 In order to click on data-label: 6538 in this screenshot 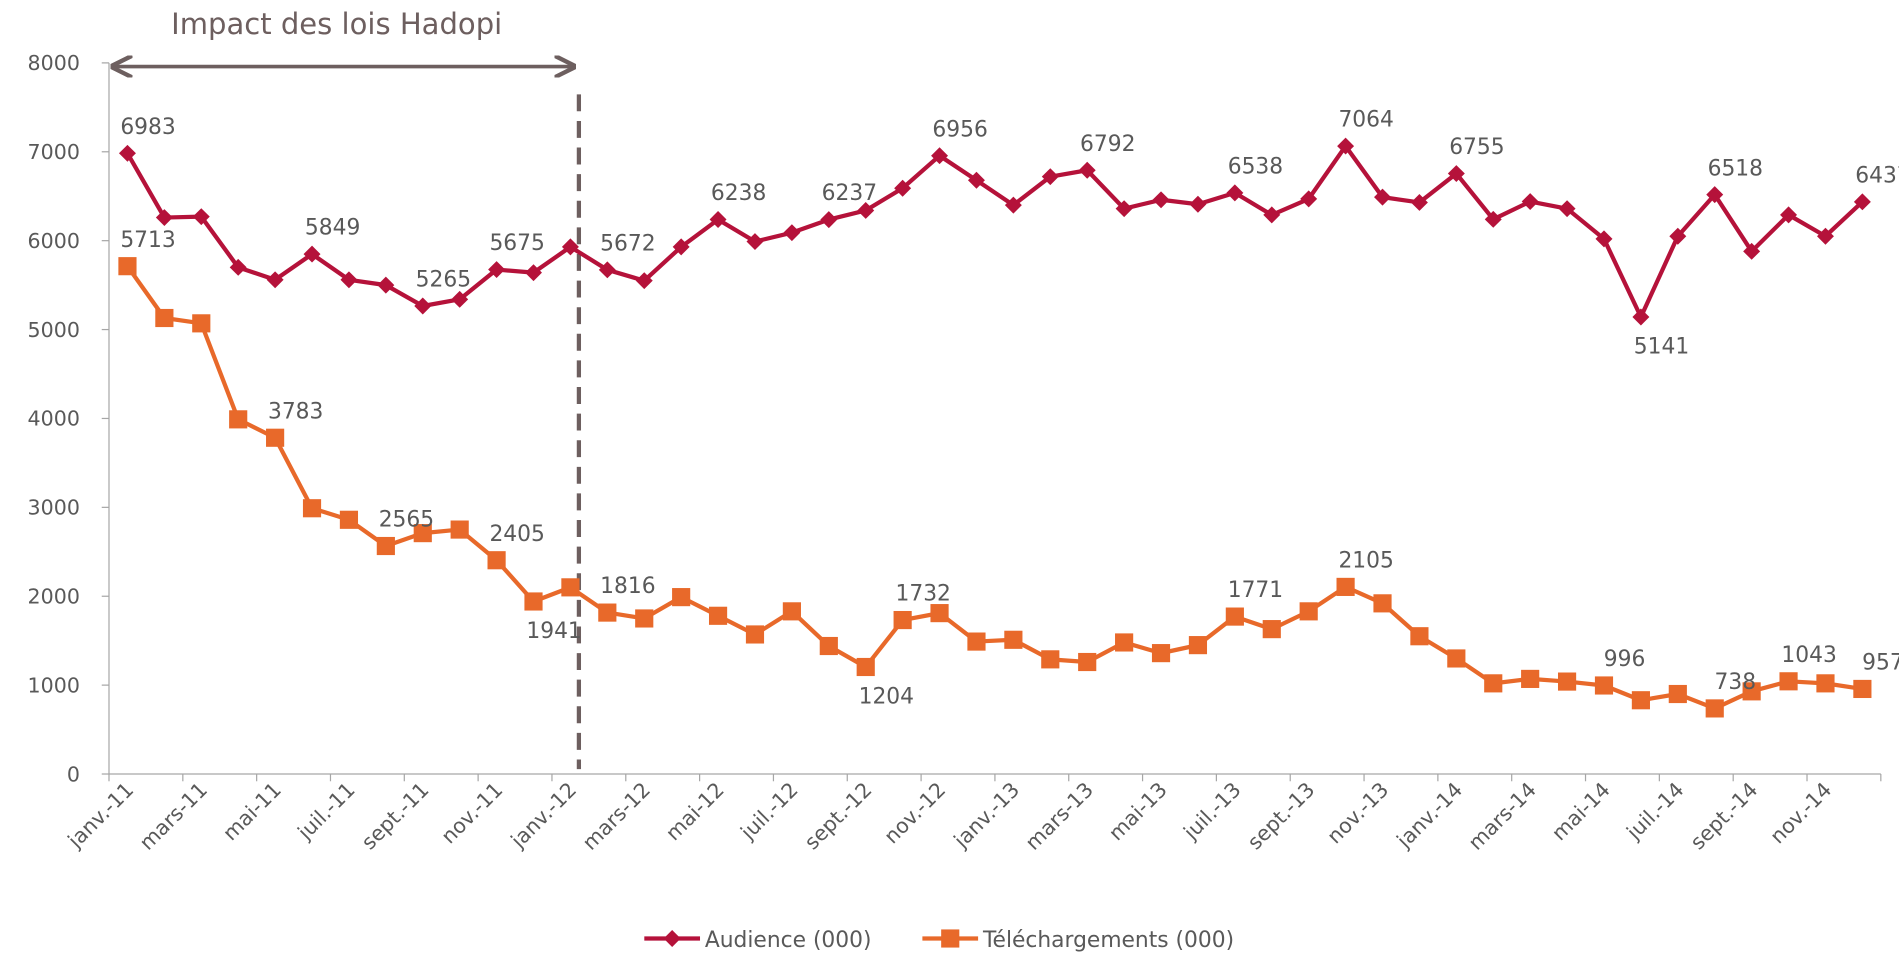, I will do `click(1255, 167)`.